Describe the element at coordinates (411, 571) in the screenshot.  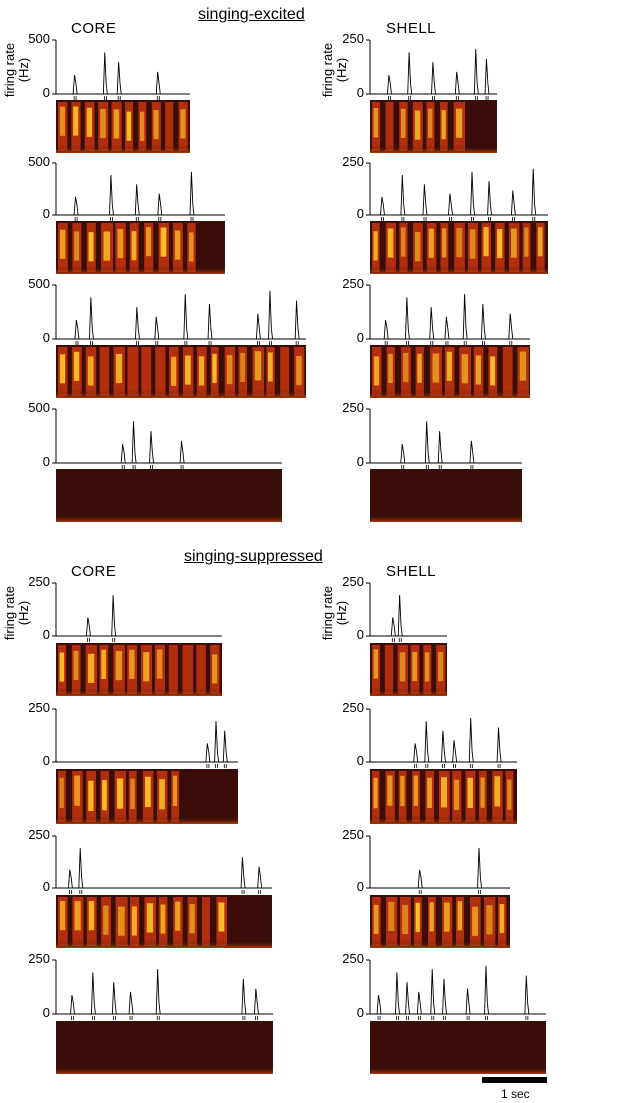
I see `col-title-shell-suppressed: SHELL` at that location.